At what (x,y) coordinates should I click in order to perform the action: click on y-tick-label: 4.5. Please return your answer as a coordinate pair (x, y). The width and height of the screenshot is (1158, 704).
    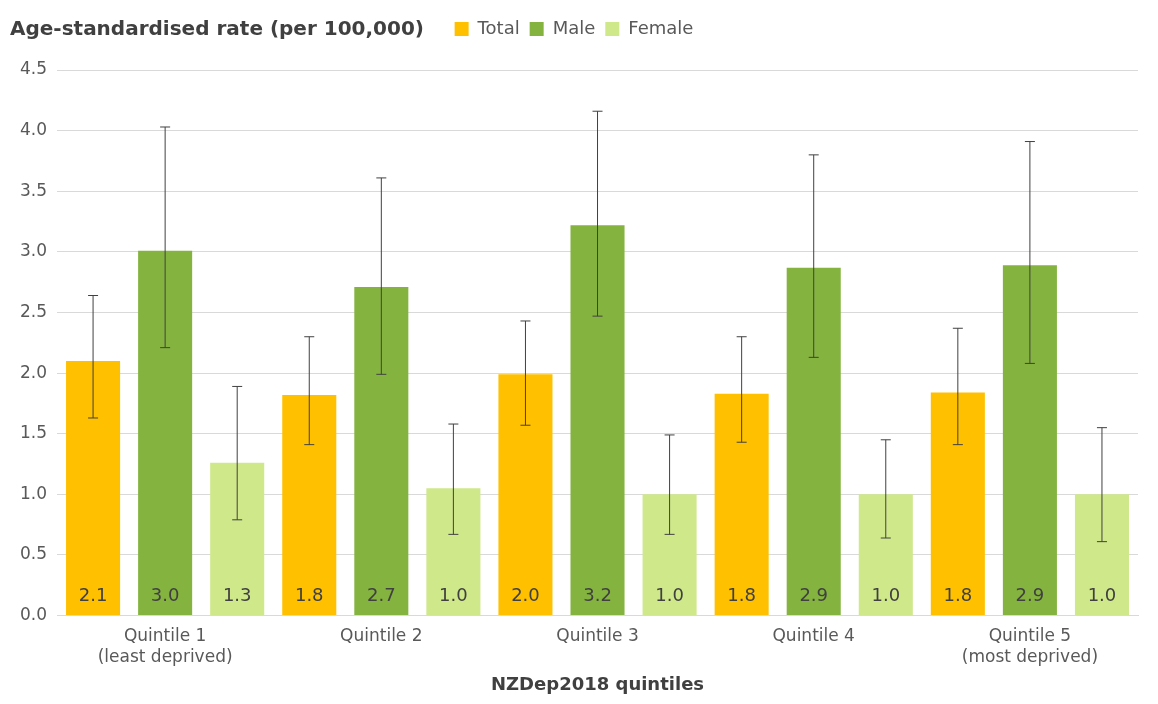
    Looking at the image, I should click on (33, 68).